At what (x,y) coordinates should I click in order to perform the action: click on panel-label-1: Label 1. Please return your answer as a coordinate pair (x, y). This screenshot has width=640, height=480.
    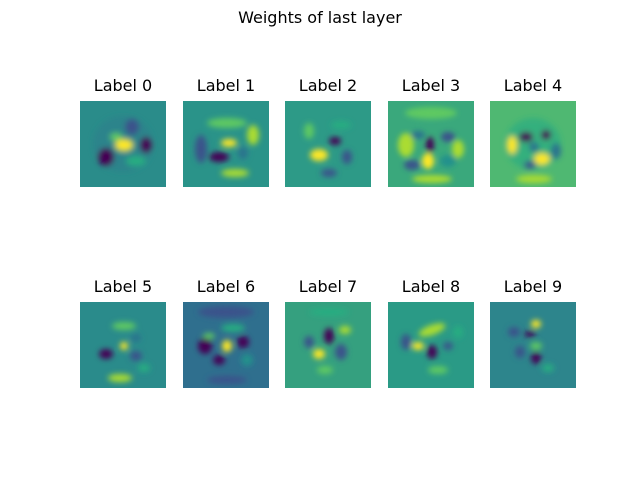
    Looking at the image, I should click on (226, 131).